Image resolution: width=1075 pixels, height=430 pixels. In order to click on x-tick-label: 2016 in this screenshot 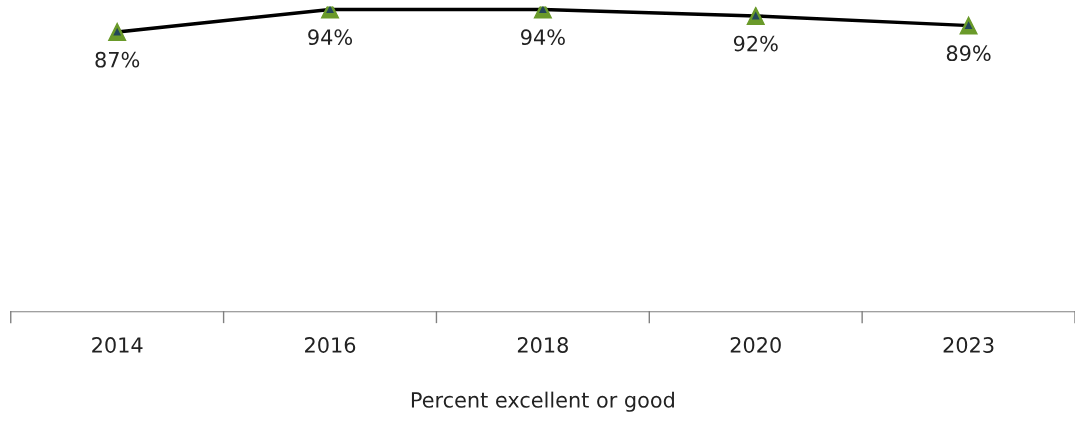, I will do `click(330, 345)`.